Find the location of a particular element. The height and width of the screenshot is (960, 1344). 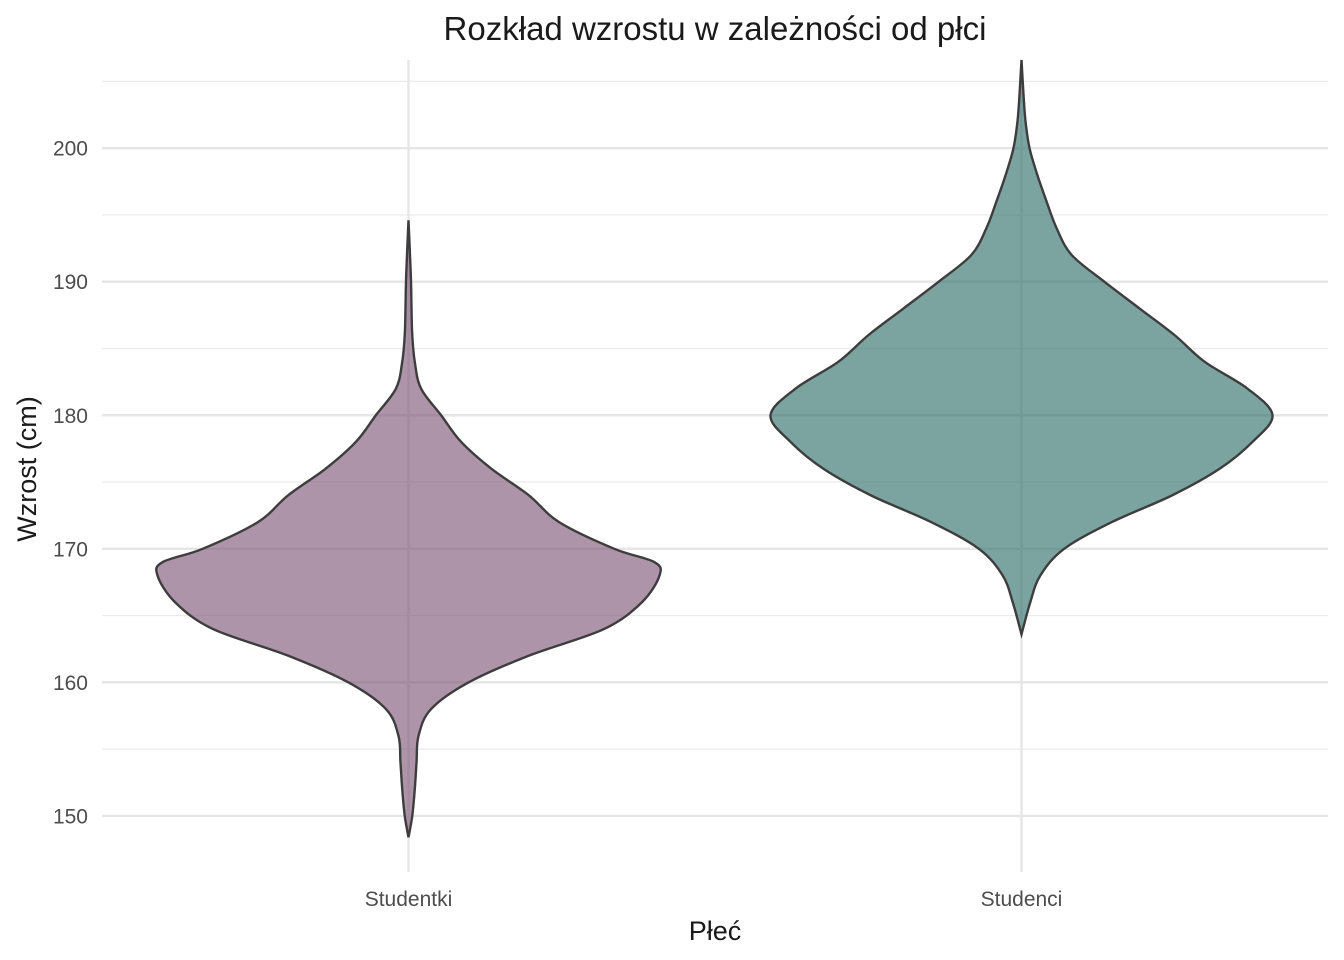

x-tick-labels: Studentki Studenci is located at coordinates (714, 899).